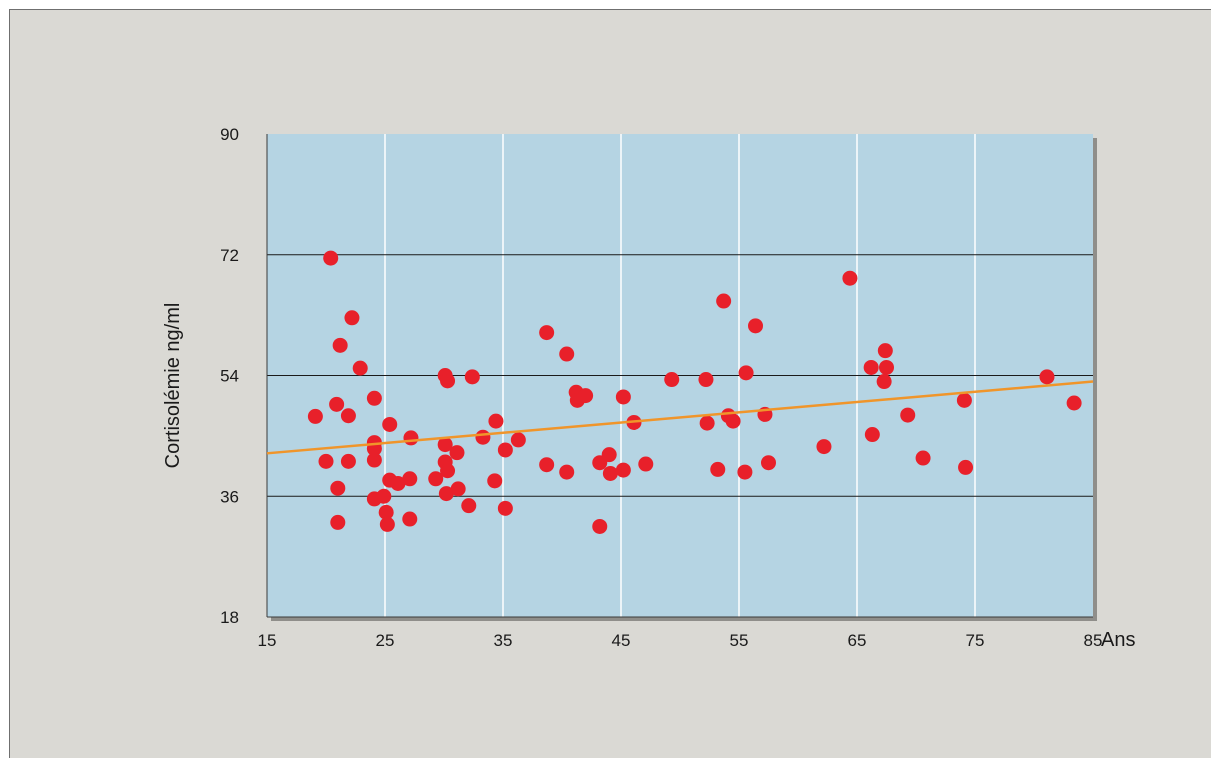 This screenshot has height=759, width=1211. Describe the element at coordinates (385, 640) in the screenshot. I see `x-tick-label: 25` at that location.